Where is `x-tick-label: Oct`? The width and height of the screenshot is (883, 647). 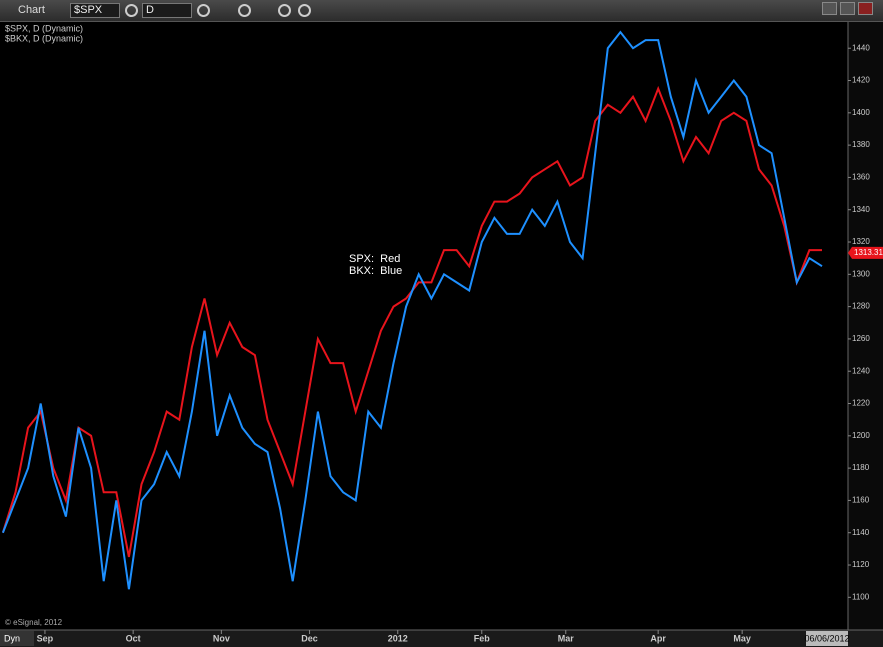 x-tick-label: Oct is located at coordinates (133, 638).